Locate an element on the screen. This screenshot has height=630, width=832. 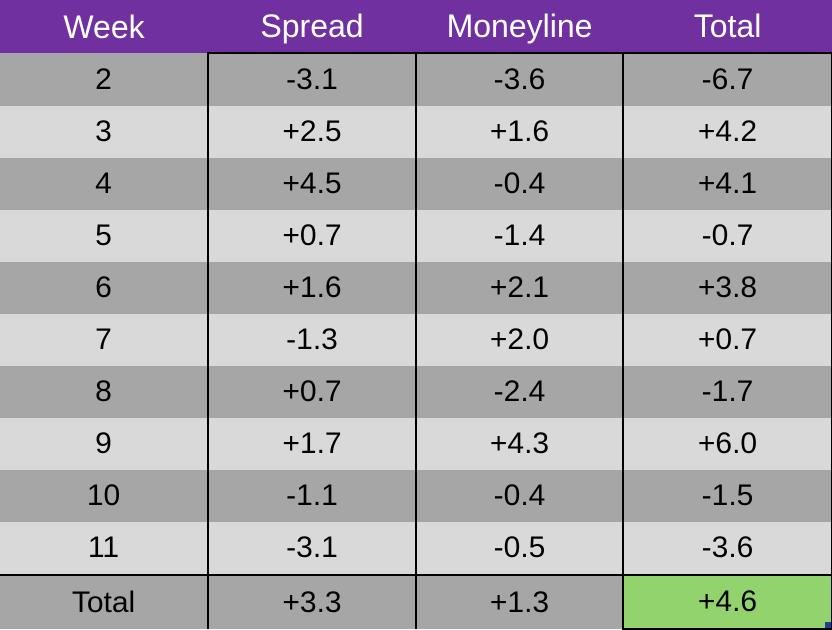
moneyline-cell: +1.6 is located at coordinates (519, 132).